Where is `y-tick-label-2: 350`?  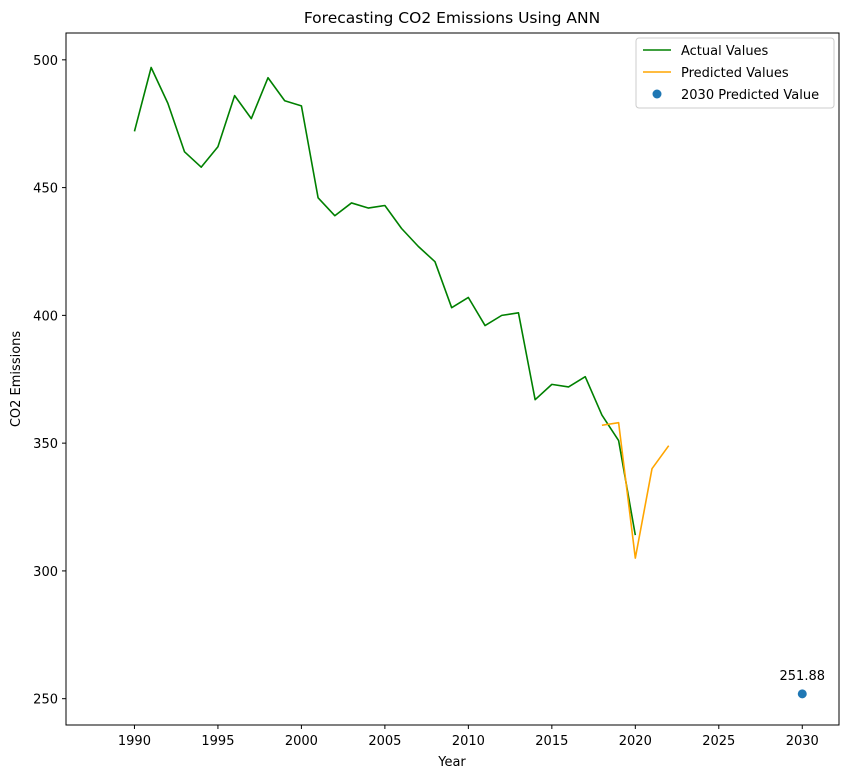 y-tick-label-2: 350 is located at coordinates (45, 444).